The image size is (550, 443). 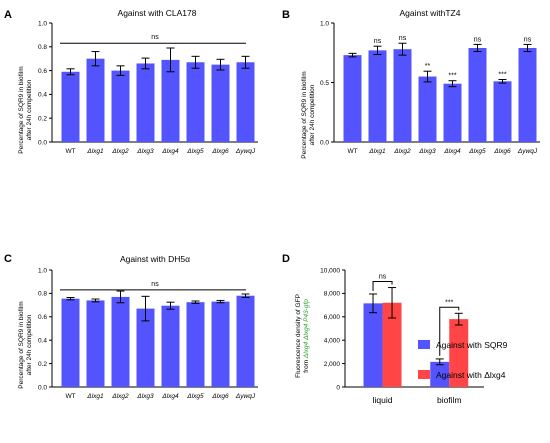 What do you see at coordinates (332, 341) in the screenshot?
I see `panel-d-ytick-label: 4,000` at bounding box center [332, 341].